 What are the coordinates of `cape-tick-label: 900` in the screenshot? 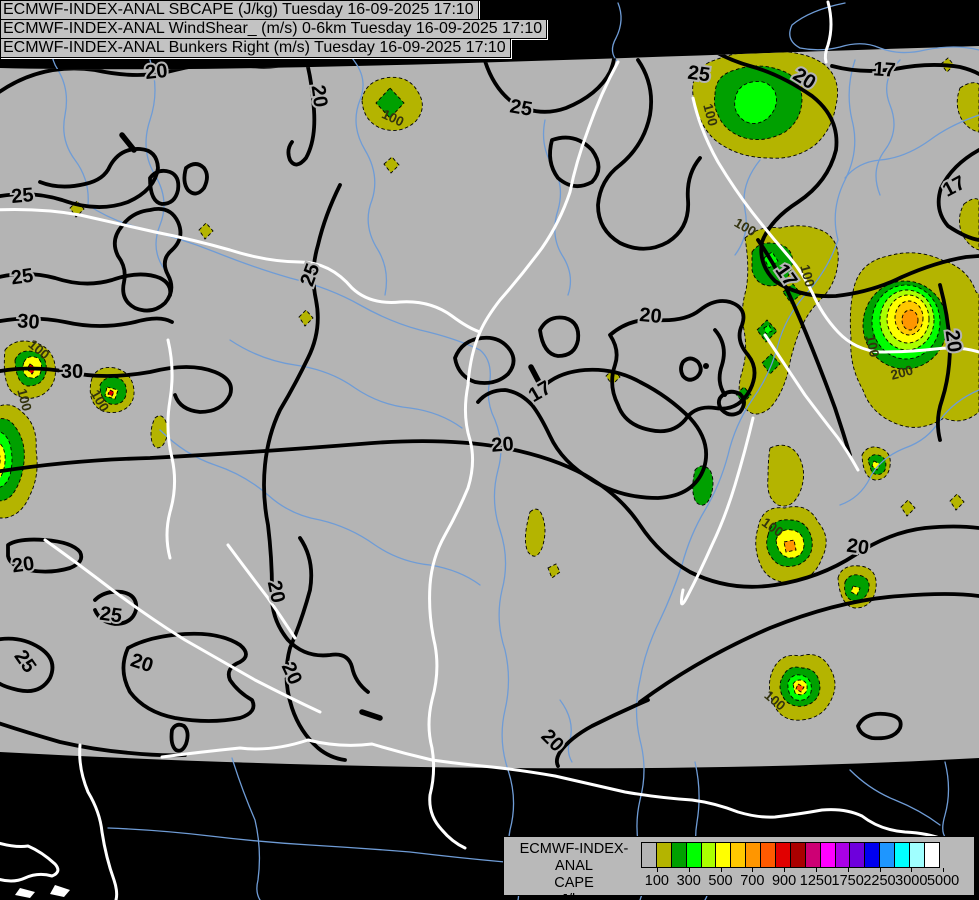 It's located at (784, 881).